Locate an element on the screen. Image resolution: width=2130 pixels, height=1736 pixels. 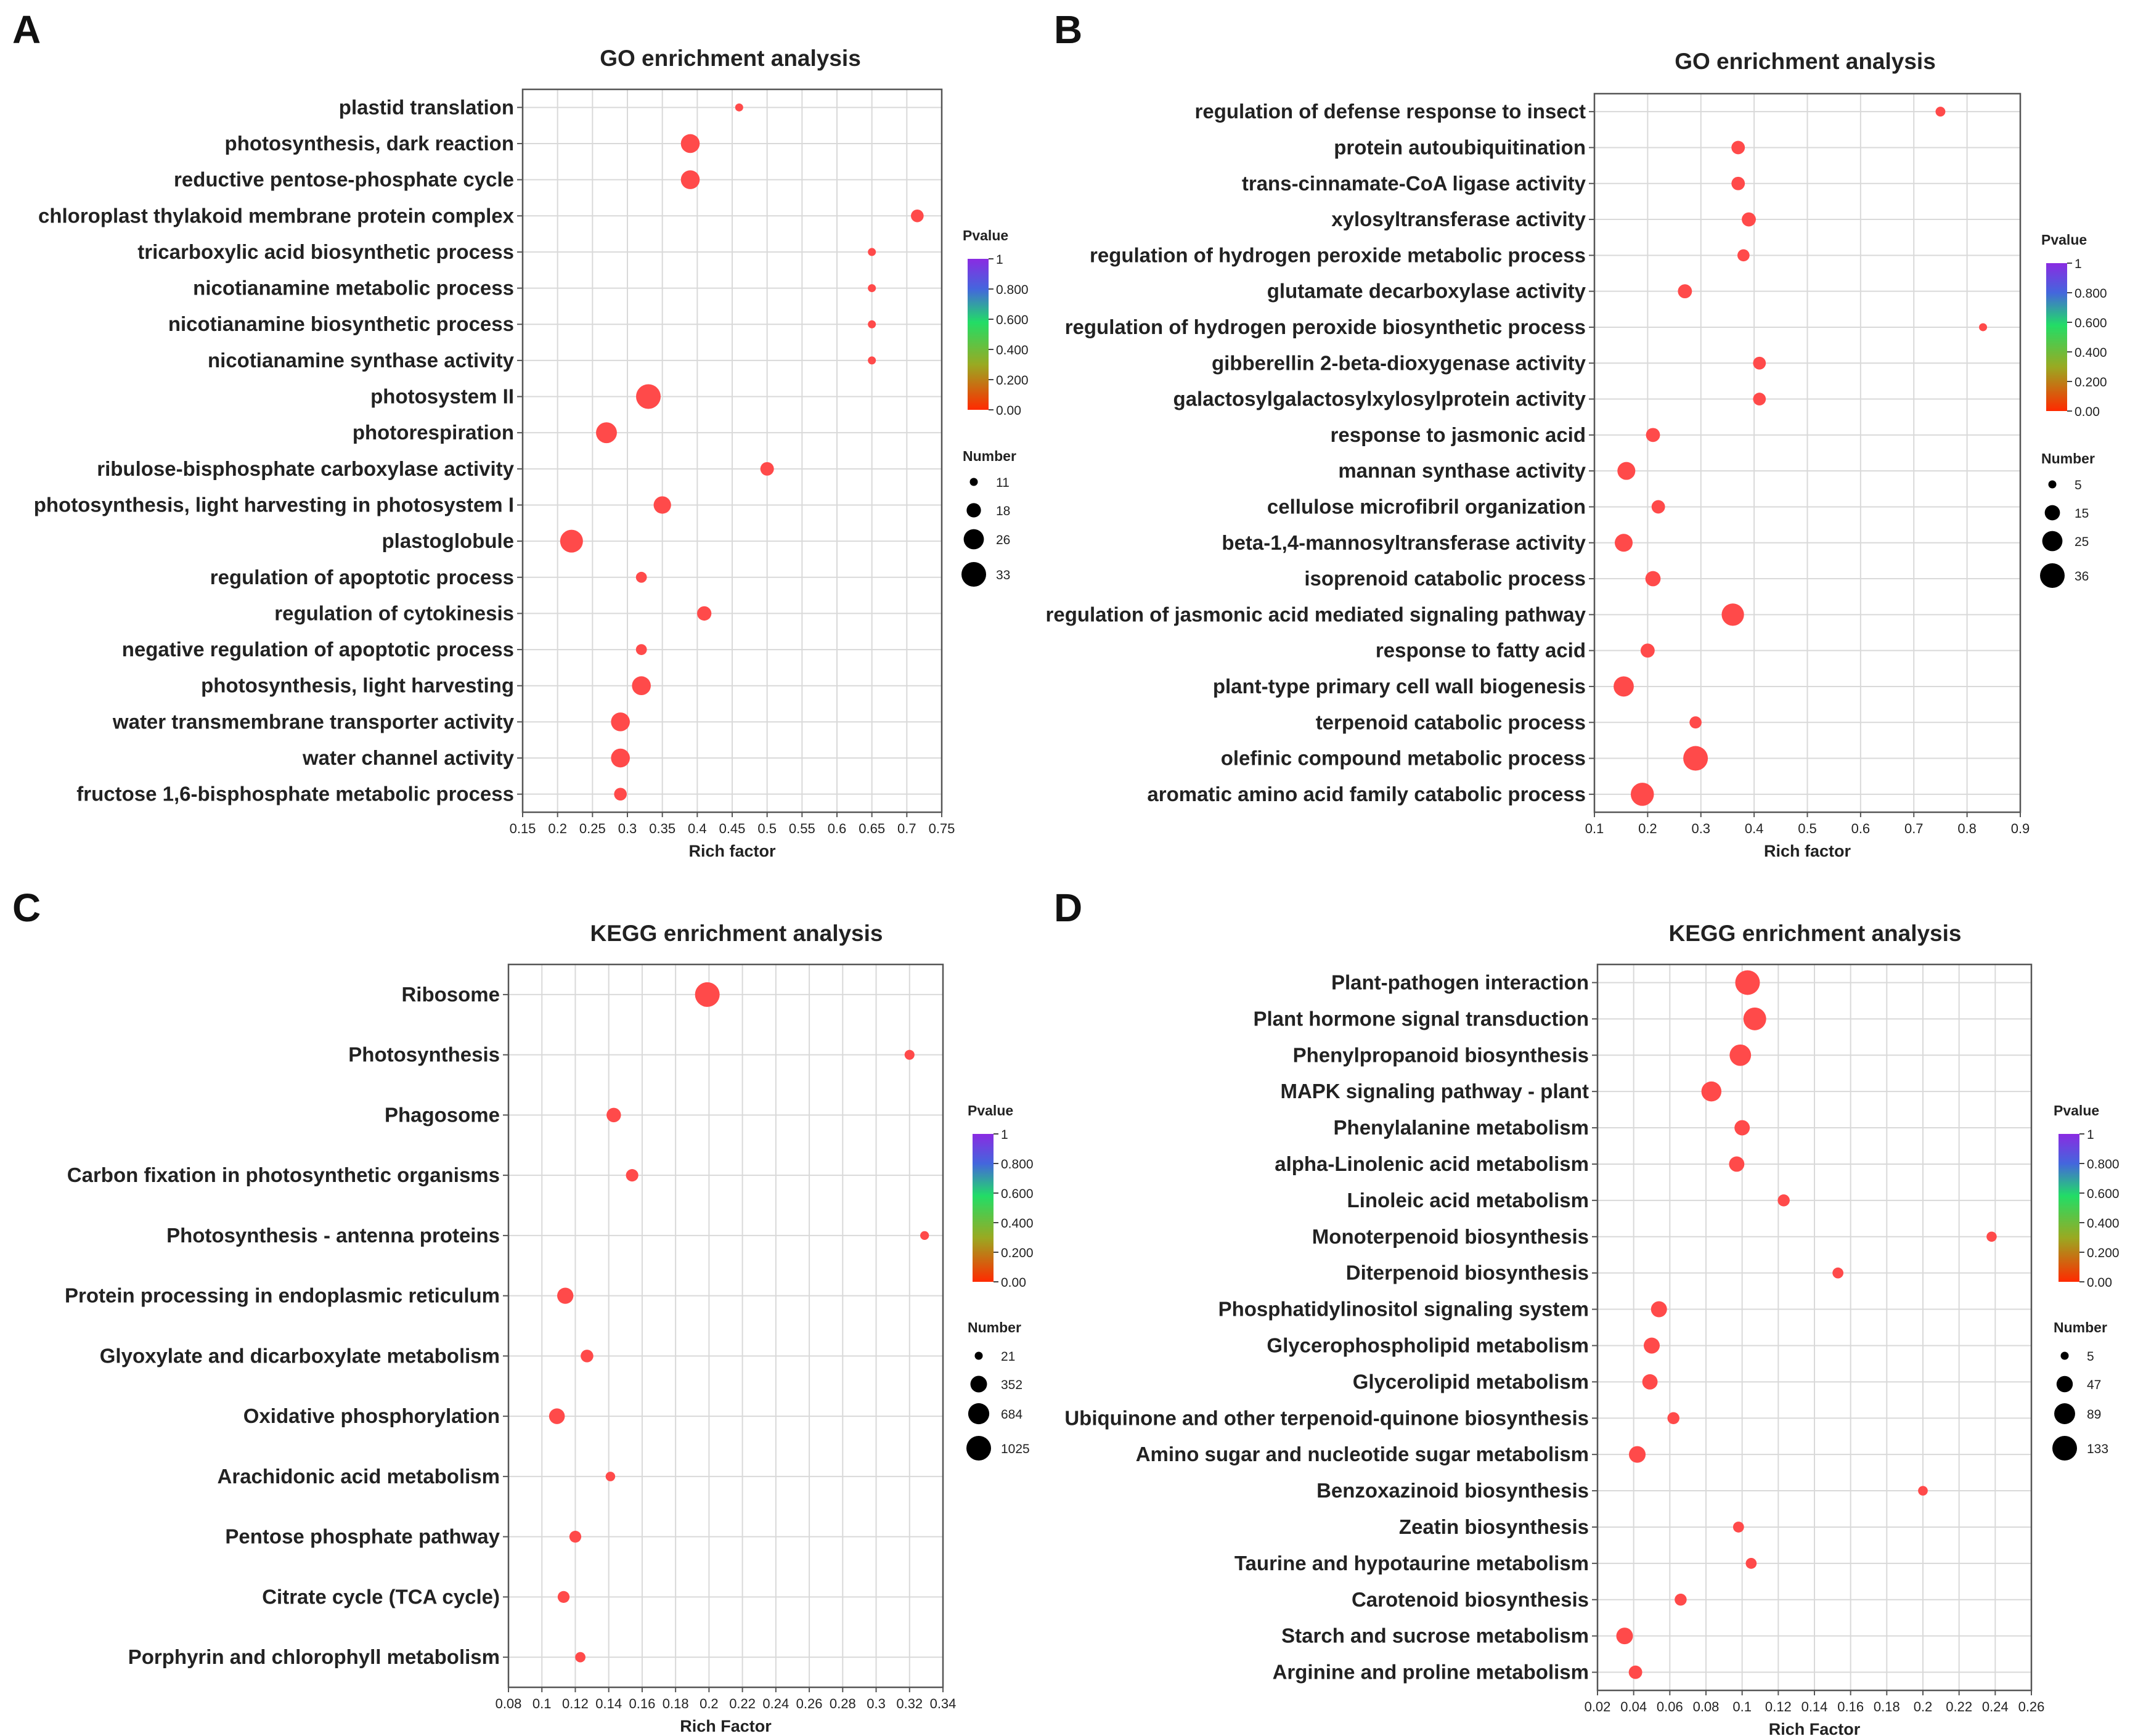
x-tick-label: 0.8 is located at coordinates (1967, 829).